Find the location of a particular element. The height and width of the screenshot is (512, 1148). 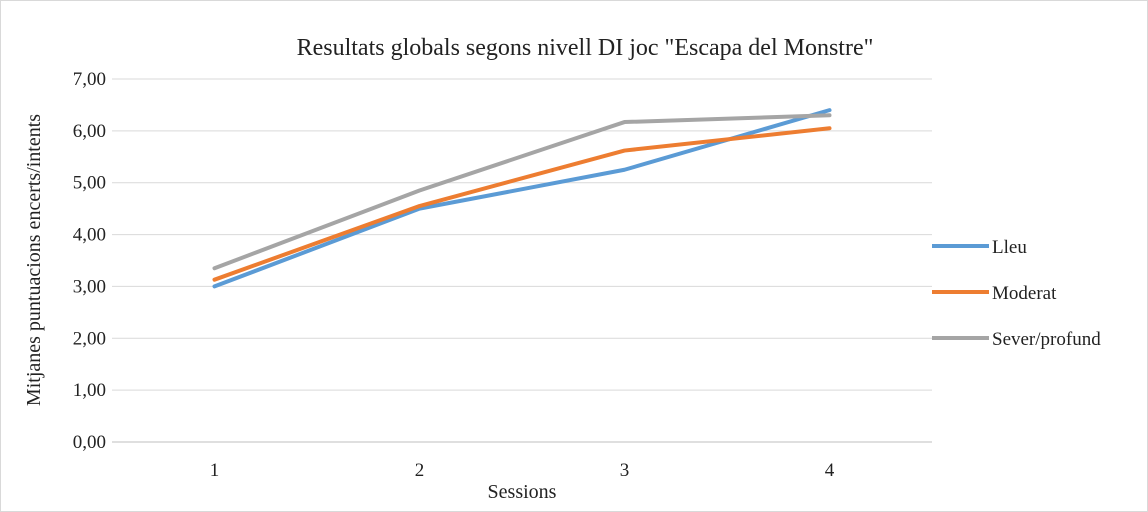

y-tick-label: 7,00 is located at coordinates (89, 79).